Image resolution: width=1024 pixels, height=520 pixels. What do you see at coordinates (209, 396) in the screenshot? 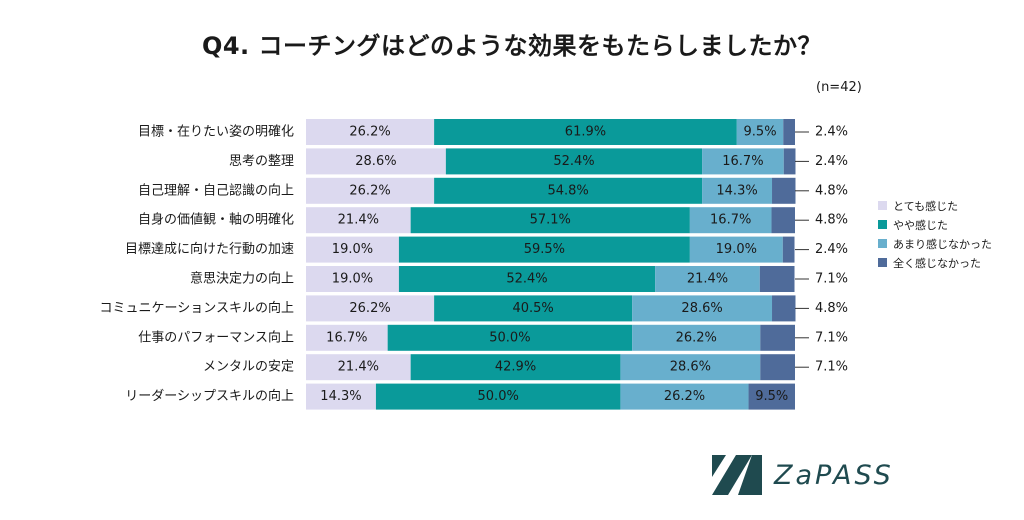
I see `category-label: リーダーシップスキルの向上` at bounding box center [209, 396].